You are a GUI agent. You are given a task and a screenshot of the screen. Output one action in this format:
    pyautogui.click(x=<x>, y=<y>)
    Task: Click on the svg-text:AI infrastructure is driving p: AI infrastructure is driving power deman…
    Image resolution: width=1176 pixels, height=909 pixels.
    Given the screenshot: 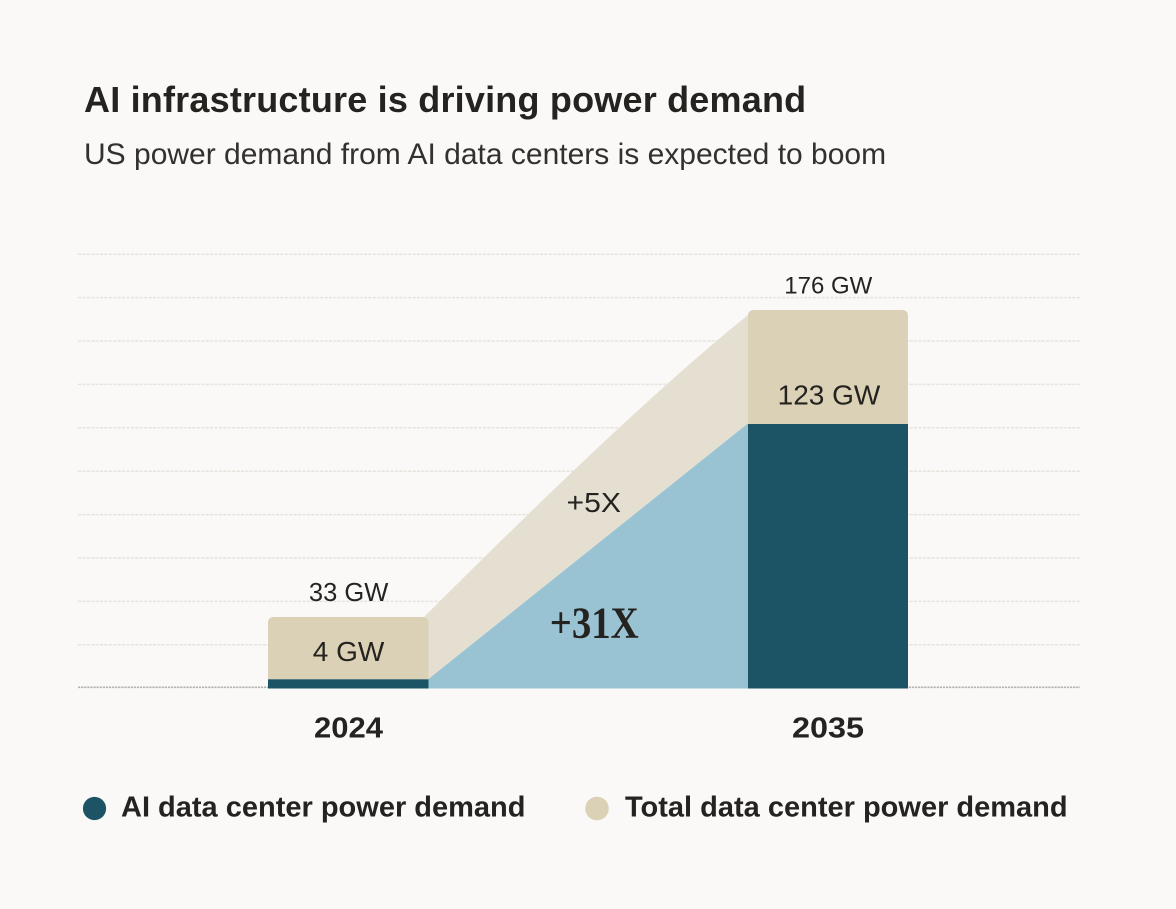 What is the action you would take?
    pyautogui.click(x=445, y=99)
    